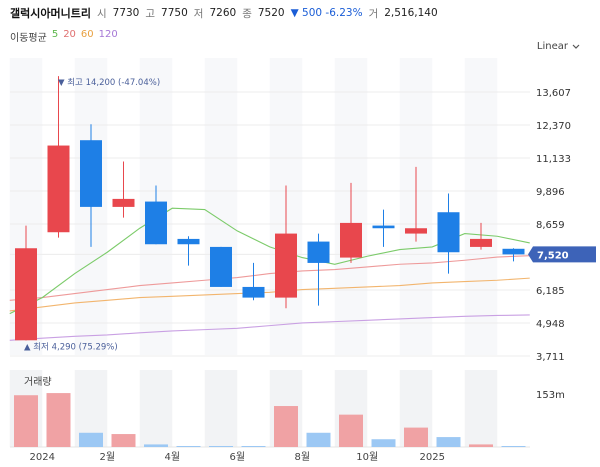 Image resolution: width=600 pixels, height=467 pixels. I want to click on x-tick-label: 2025, so click(432, 457).